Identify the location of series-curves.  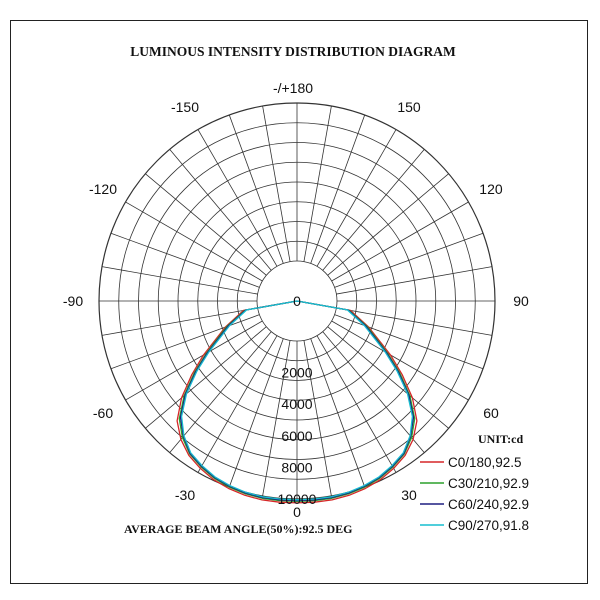
(297, 402).